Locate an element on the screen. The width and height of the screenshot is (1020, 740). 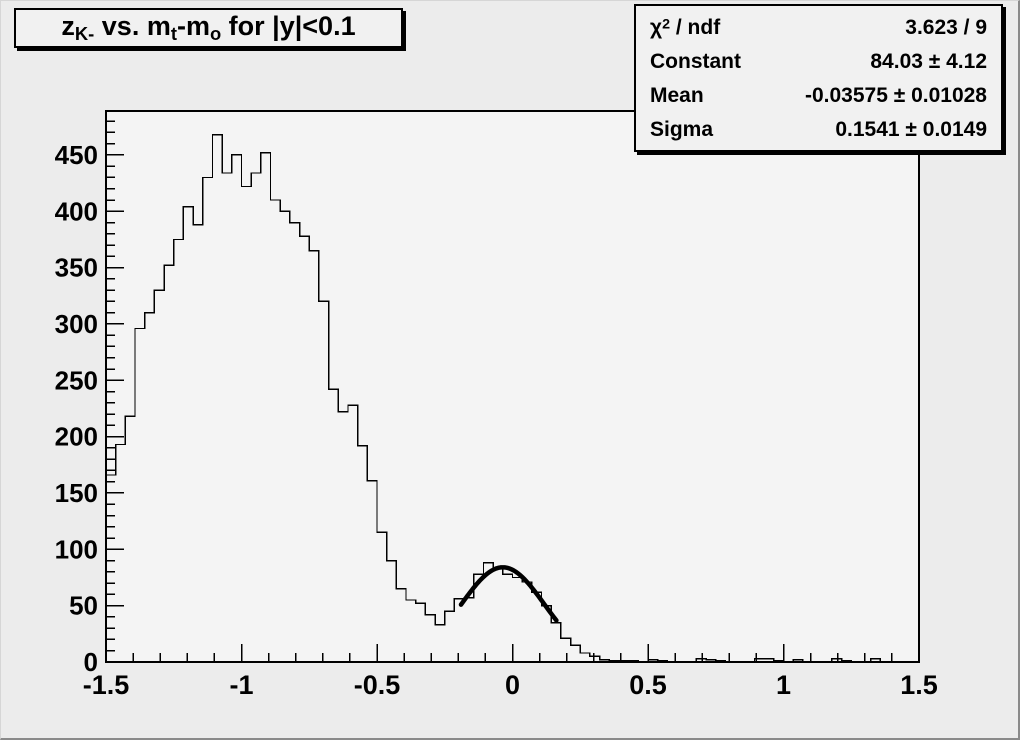
gaussian-fit-curve is located at coordinates (508, 594).